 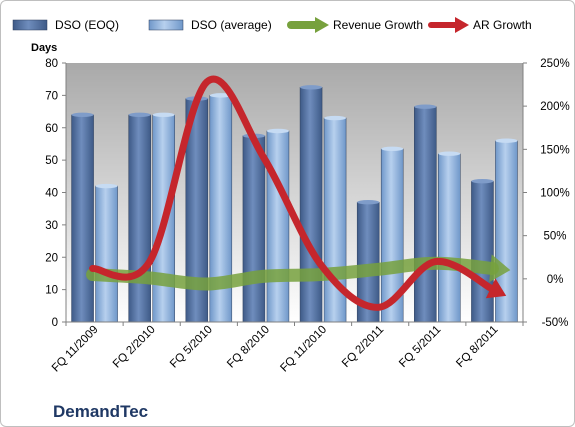 What do you see at coordinates (191, 347) in the screenshot?
I see `x-tick-label-2: FQ 5/2010` at bounding box center [191, 347].